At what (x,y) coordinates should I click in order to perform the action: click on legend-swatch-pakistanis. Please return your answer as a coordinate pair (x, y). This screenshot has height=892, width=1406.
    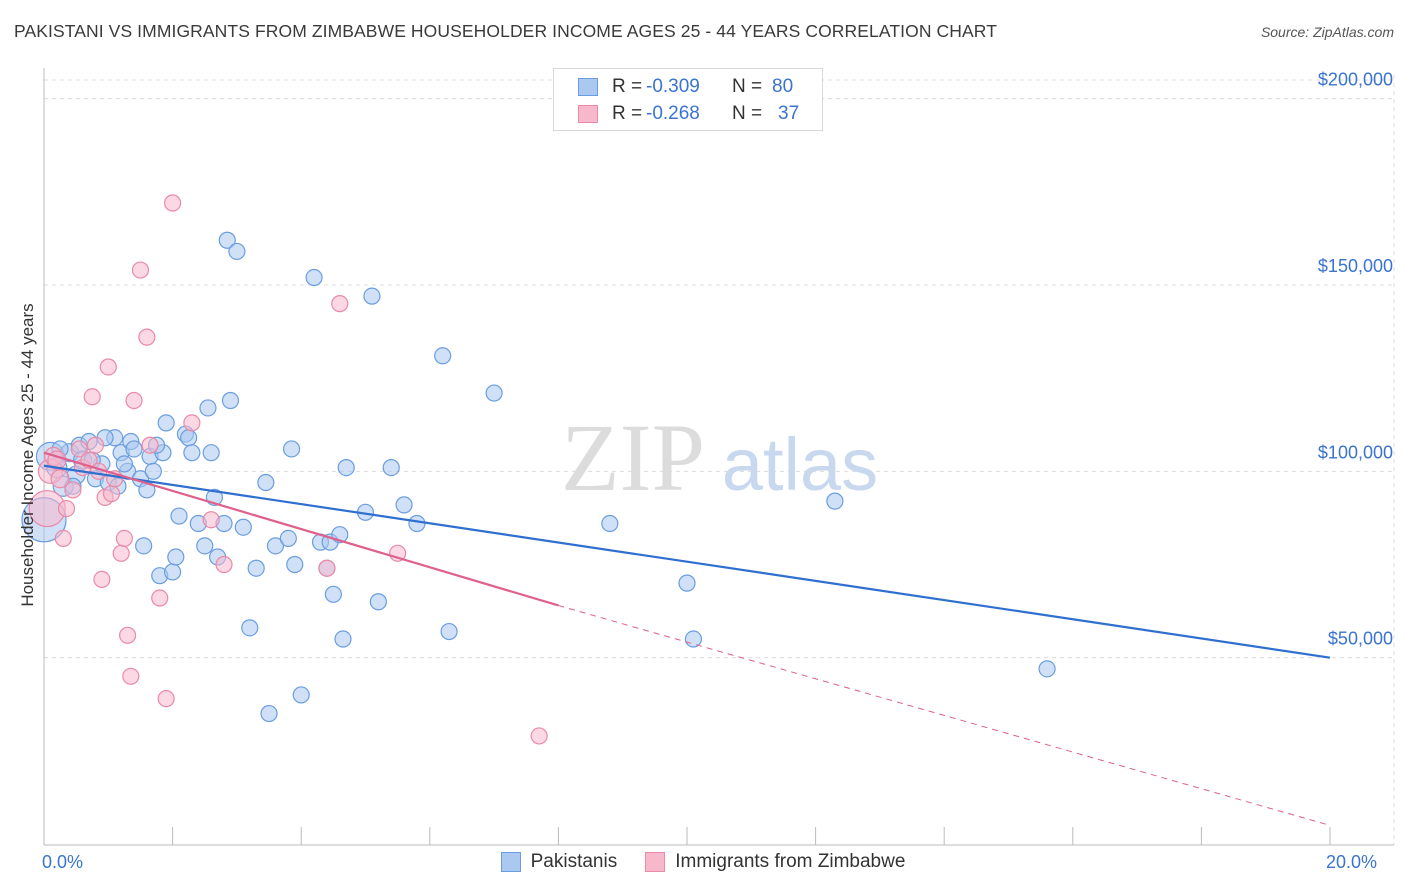
    Looking at the image, I should click on (588, 87).